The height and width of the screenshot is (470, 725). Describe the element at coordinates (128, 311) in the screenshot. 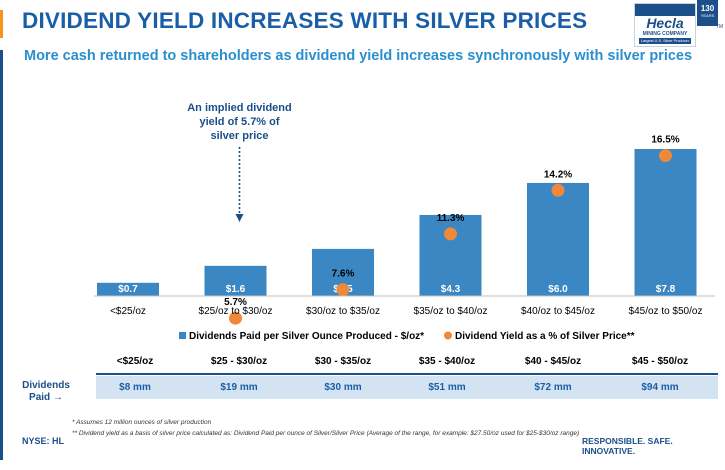

I see `category-label: <$25/oz` at that location.